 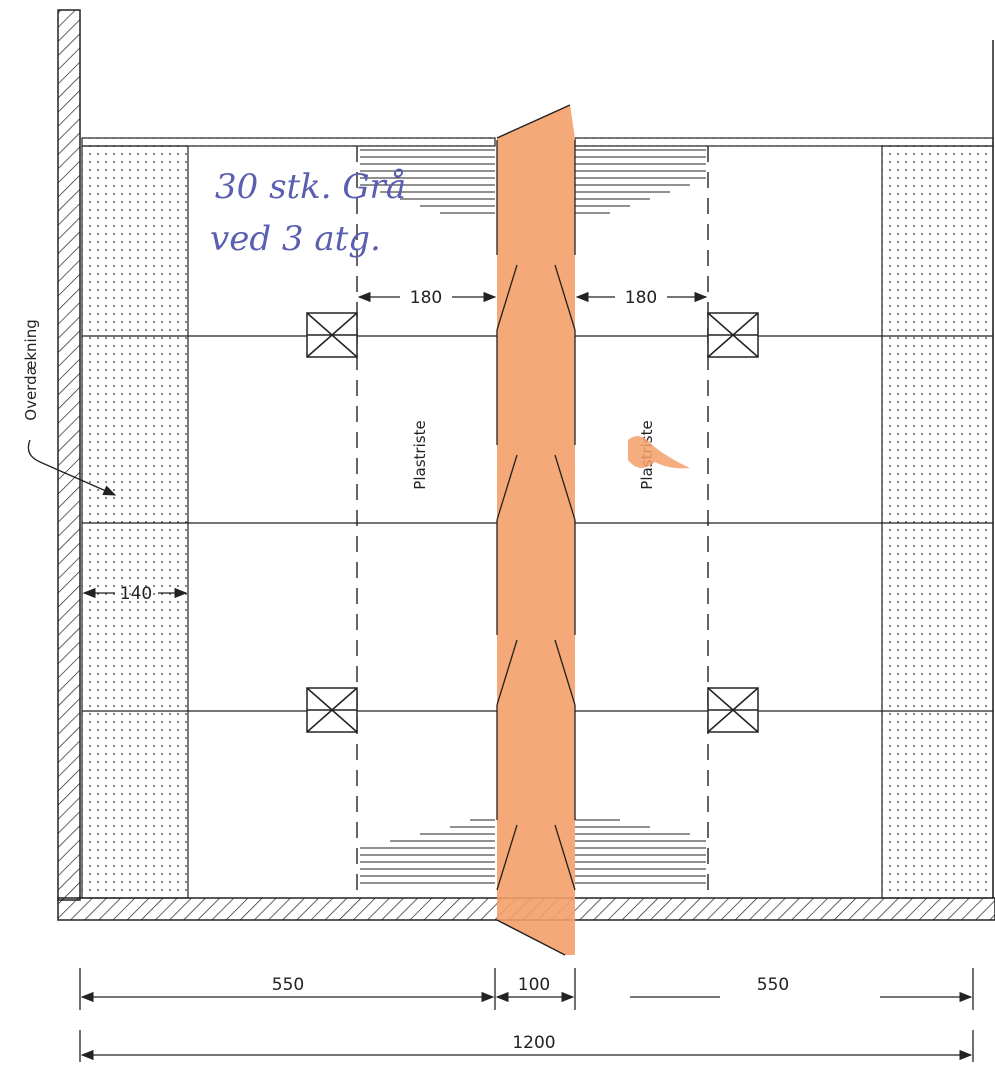 What do you see at coordinates (420, 454) in the screenshot?
I see `plastriste-left-label: Plastriste` at bounding box center [420, 454].